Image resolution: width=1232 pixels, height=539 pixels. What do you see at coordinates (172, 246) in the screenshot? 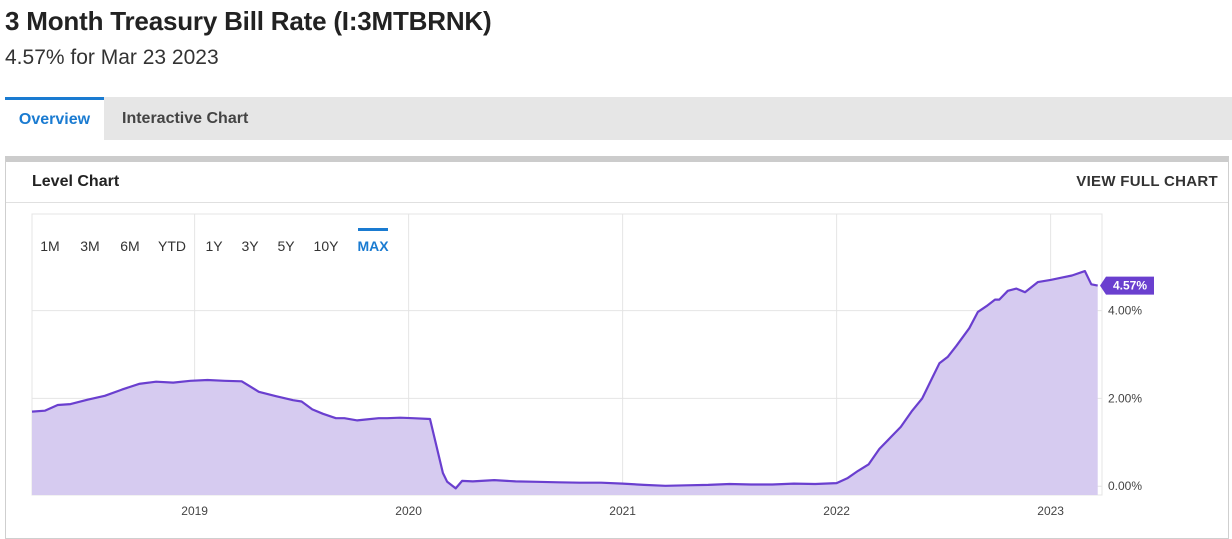
I see `range-button-ytd: YTD` at bounding box center [172, 246].